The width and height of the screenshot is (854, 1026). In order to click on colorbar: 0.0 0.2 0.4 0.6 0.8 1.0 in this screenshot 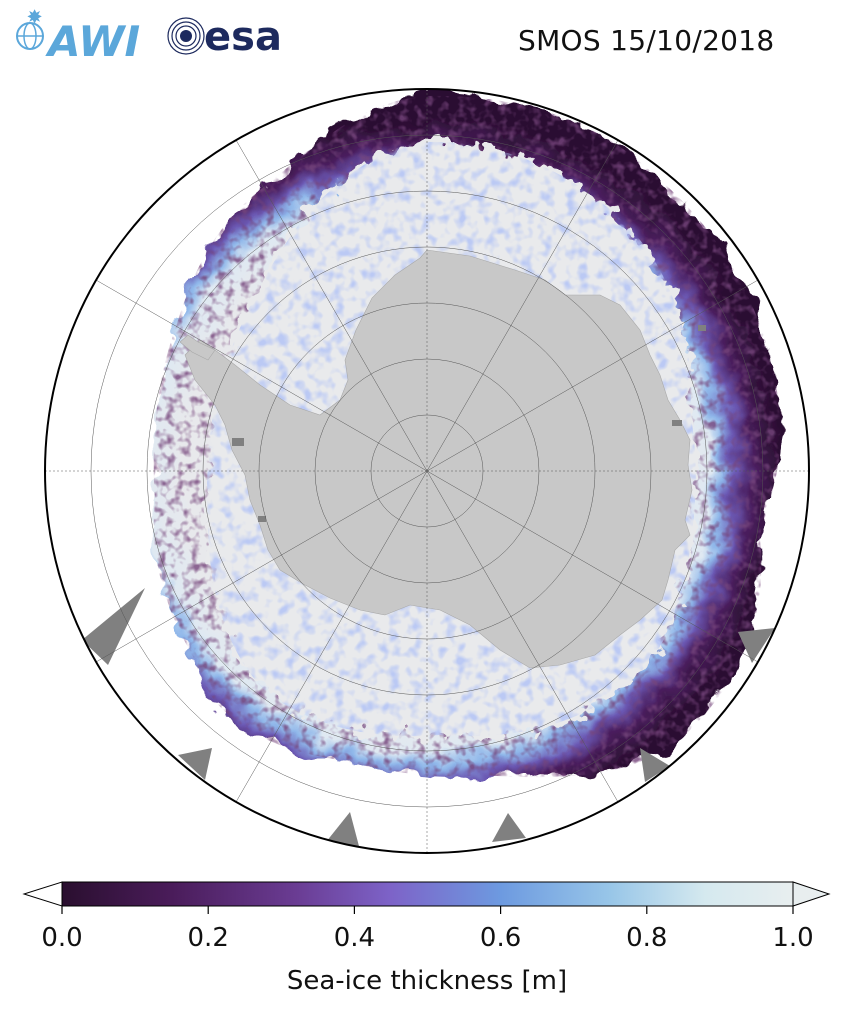, I will do `click(426, 917)`.